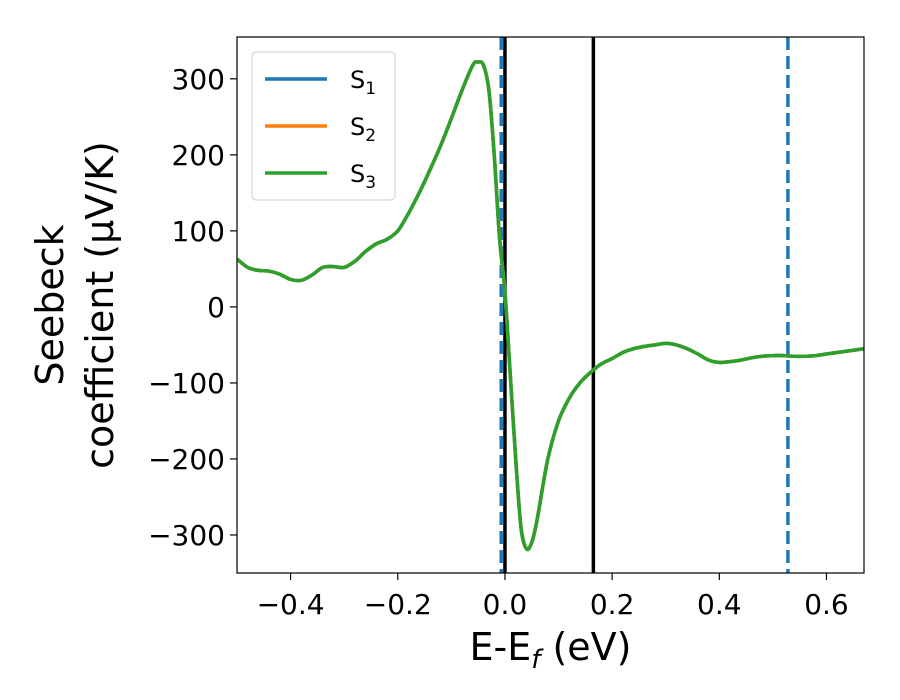 Image resolution: width=900 pixels, height=700 pixels. I want to click on x-tick-label: 0.4, so click(719, 604).